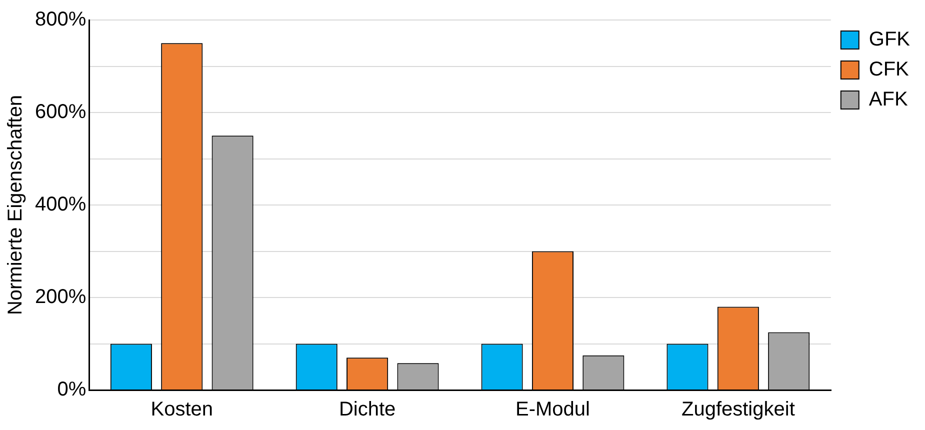  What do you see at coordinates (889, 39) in the screenshot?
I see `legend-label: GFK` at bounding box center [889, 39].